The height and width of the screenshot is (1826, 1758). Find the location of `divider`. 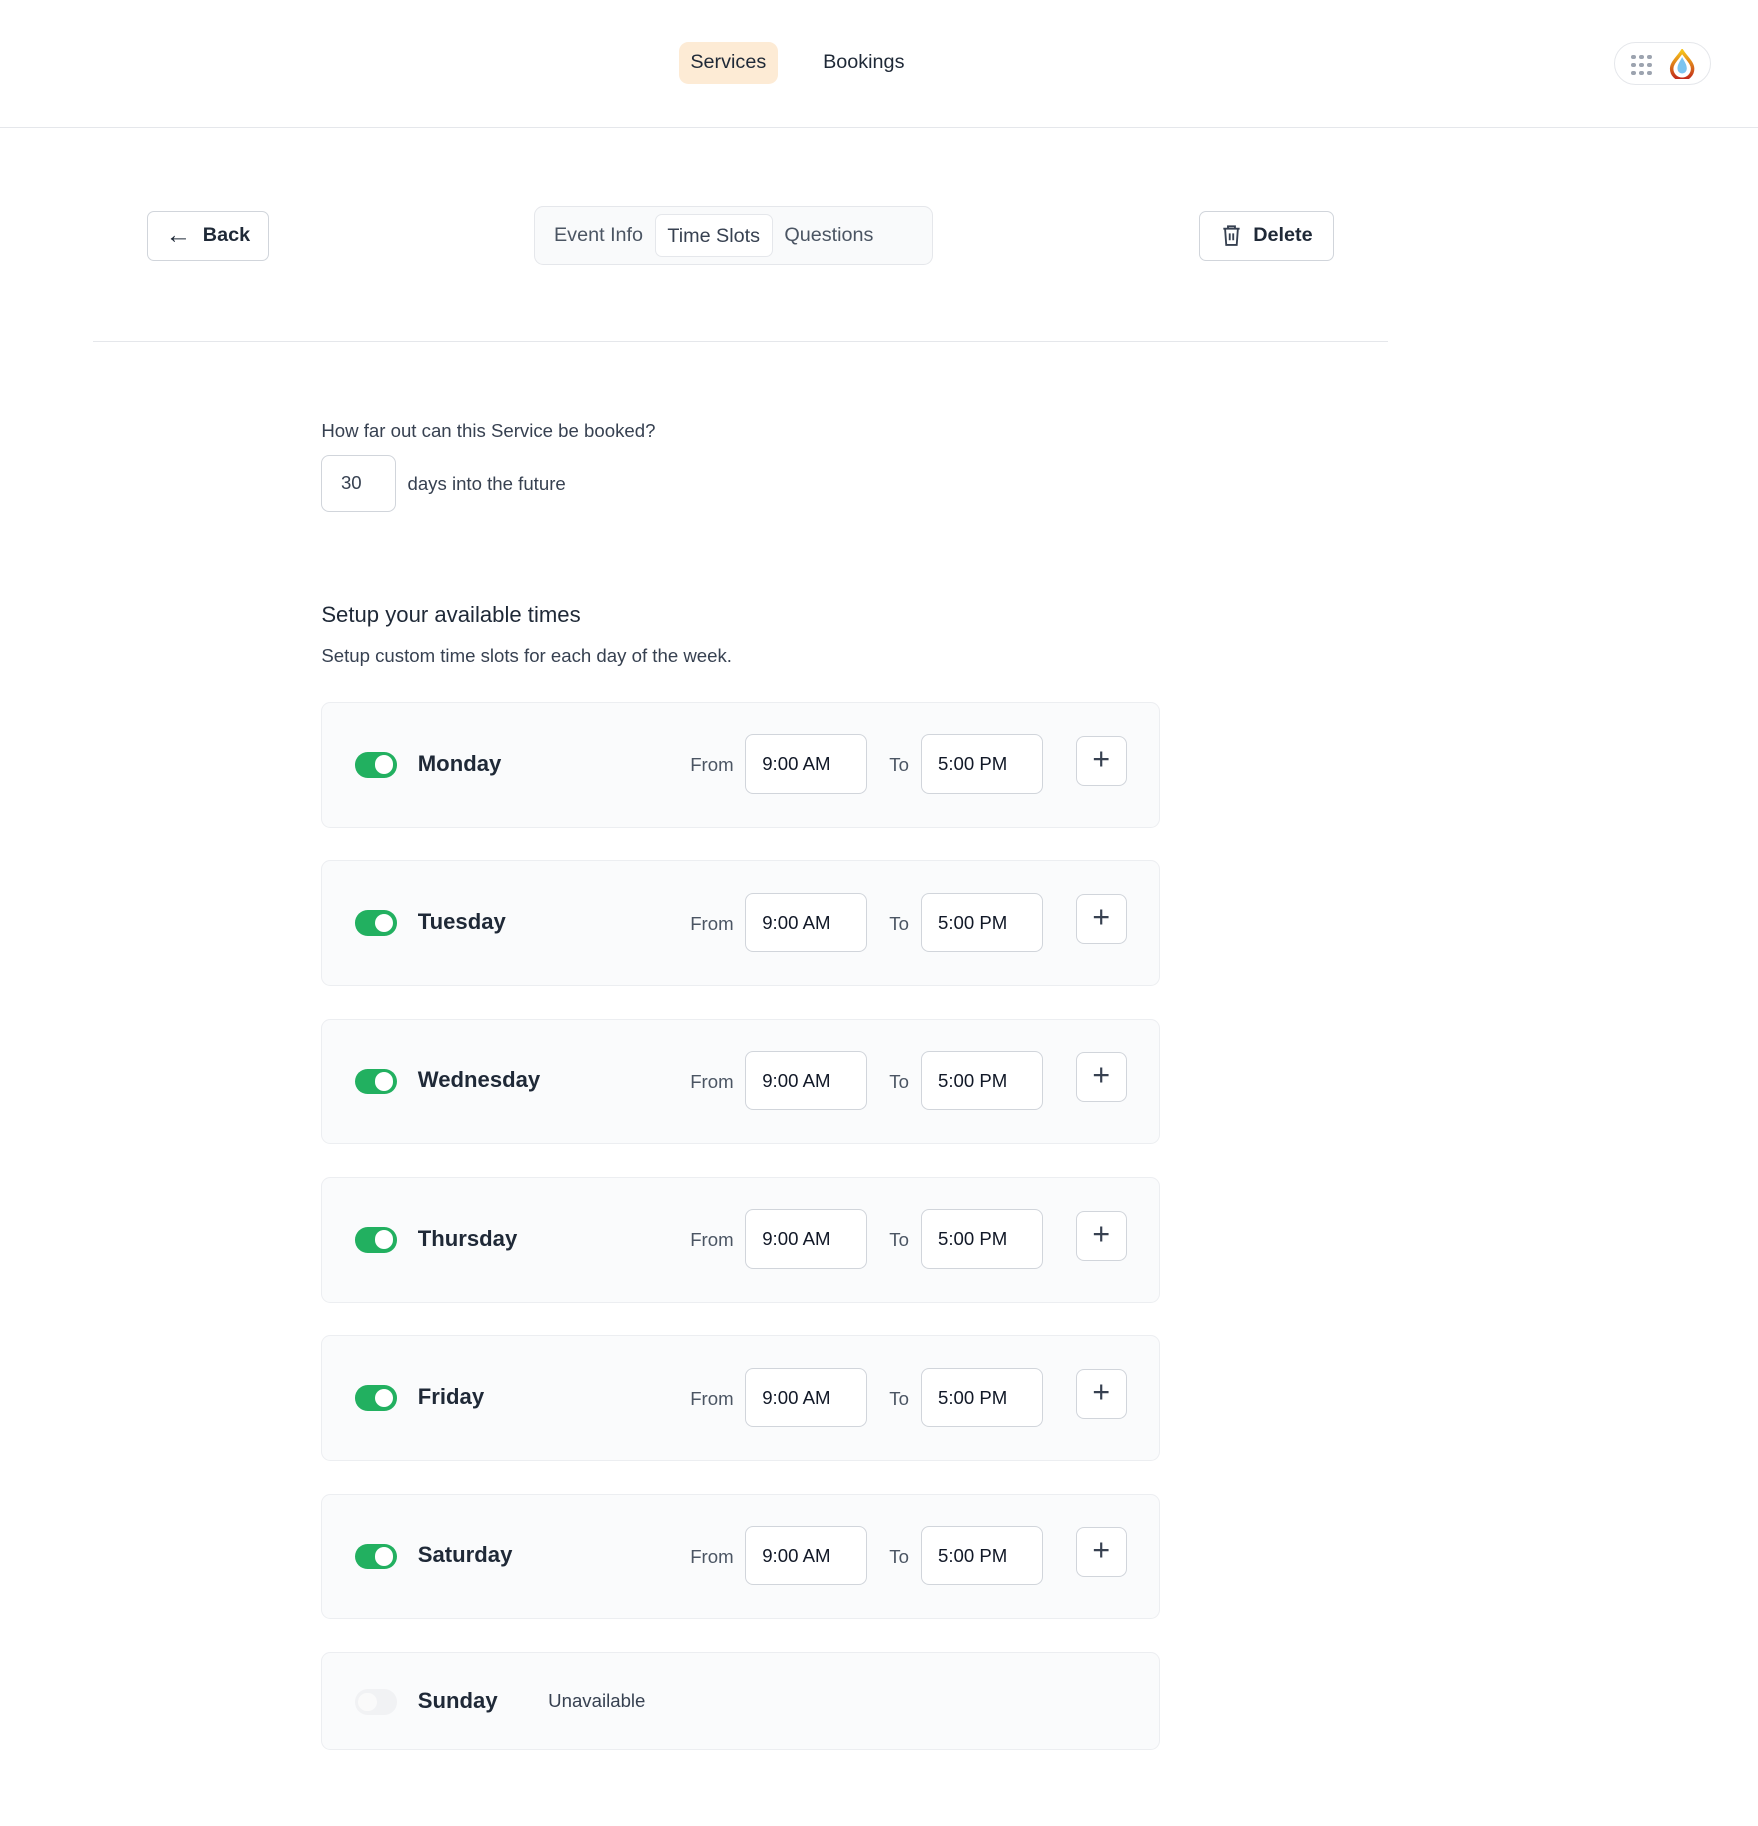

divider is located at coordinates (740, 342).